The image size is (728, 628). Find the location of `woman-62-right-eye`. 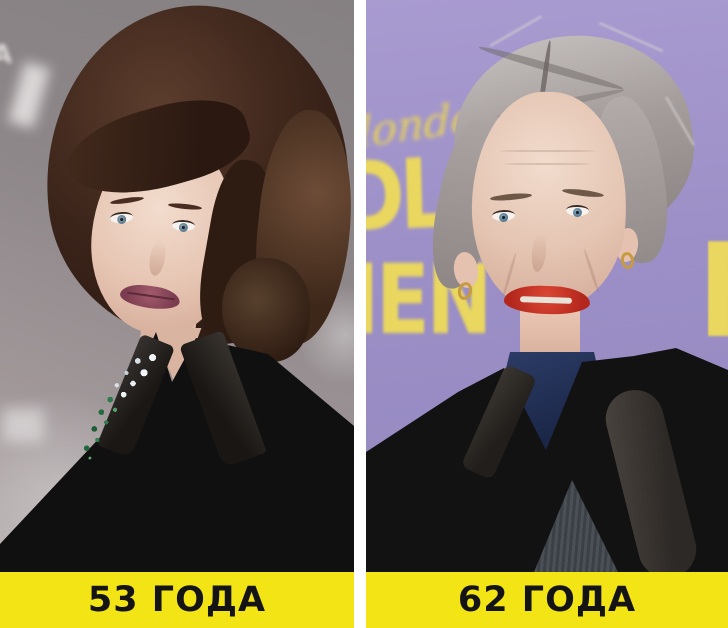

woman-62-right-eye is located at coordinates (577, 211).